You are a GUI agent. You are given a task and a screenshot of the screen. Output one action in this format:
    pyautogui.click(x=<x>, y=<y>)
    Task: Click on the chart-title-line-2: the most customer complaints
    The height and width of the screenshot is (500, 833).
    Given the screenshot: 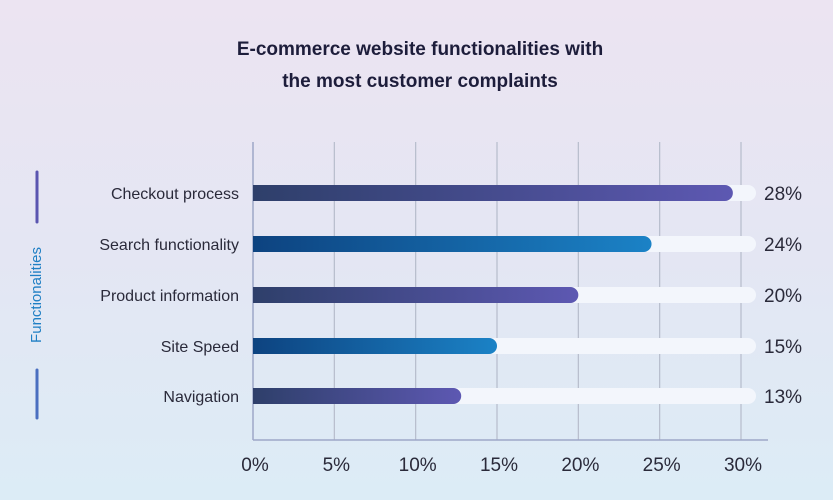 What is the action you would take?
    pyautogui.click(x=420, y=81)
    